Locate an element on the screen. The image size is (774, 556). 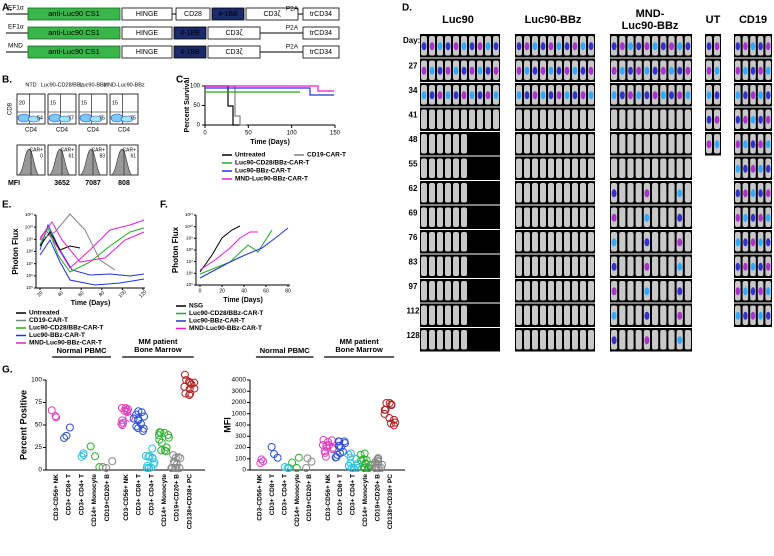
box is located at coordinates (321, 33).